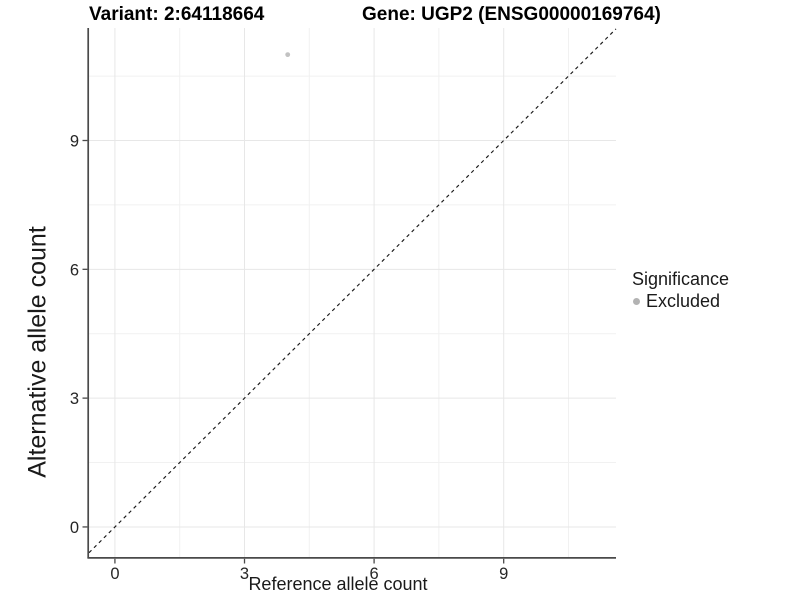 This screenshot has height=600, width=800. Describe the element at coordinates (177, 14) in the screenshot. I see `variant-title: Variant: 2:64118664` at that location.